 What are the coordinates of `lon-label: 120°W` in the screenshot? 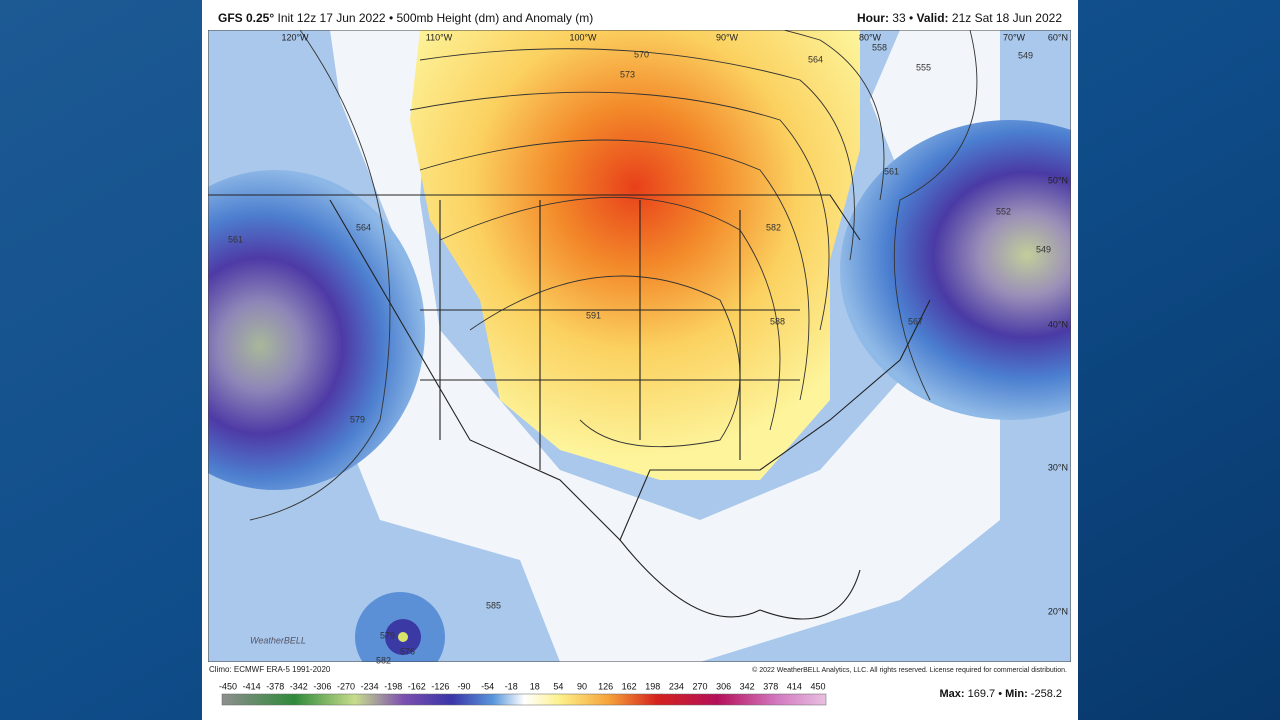 It's located at (295, 37).